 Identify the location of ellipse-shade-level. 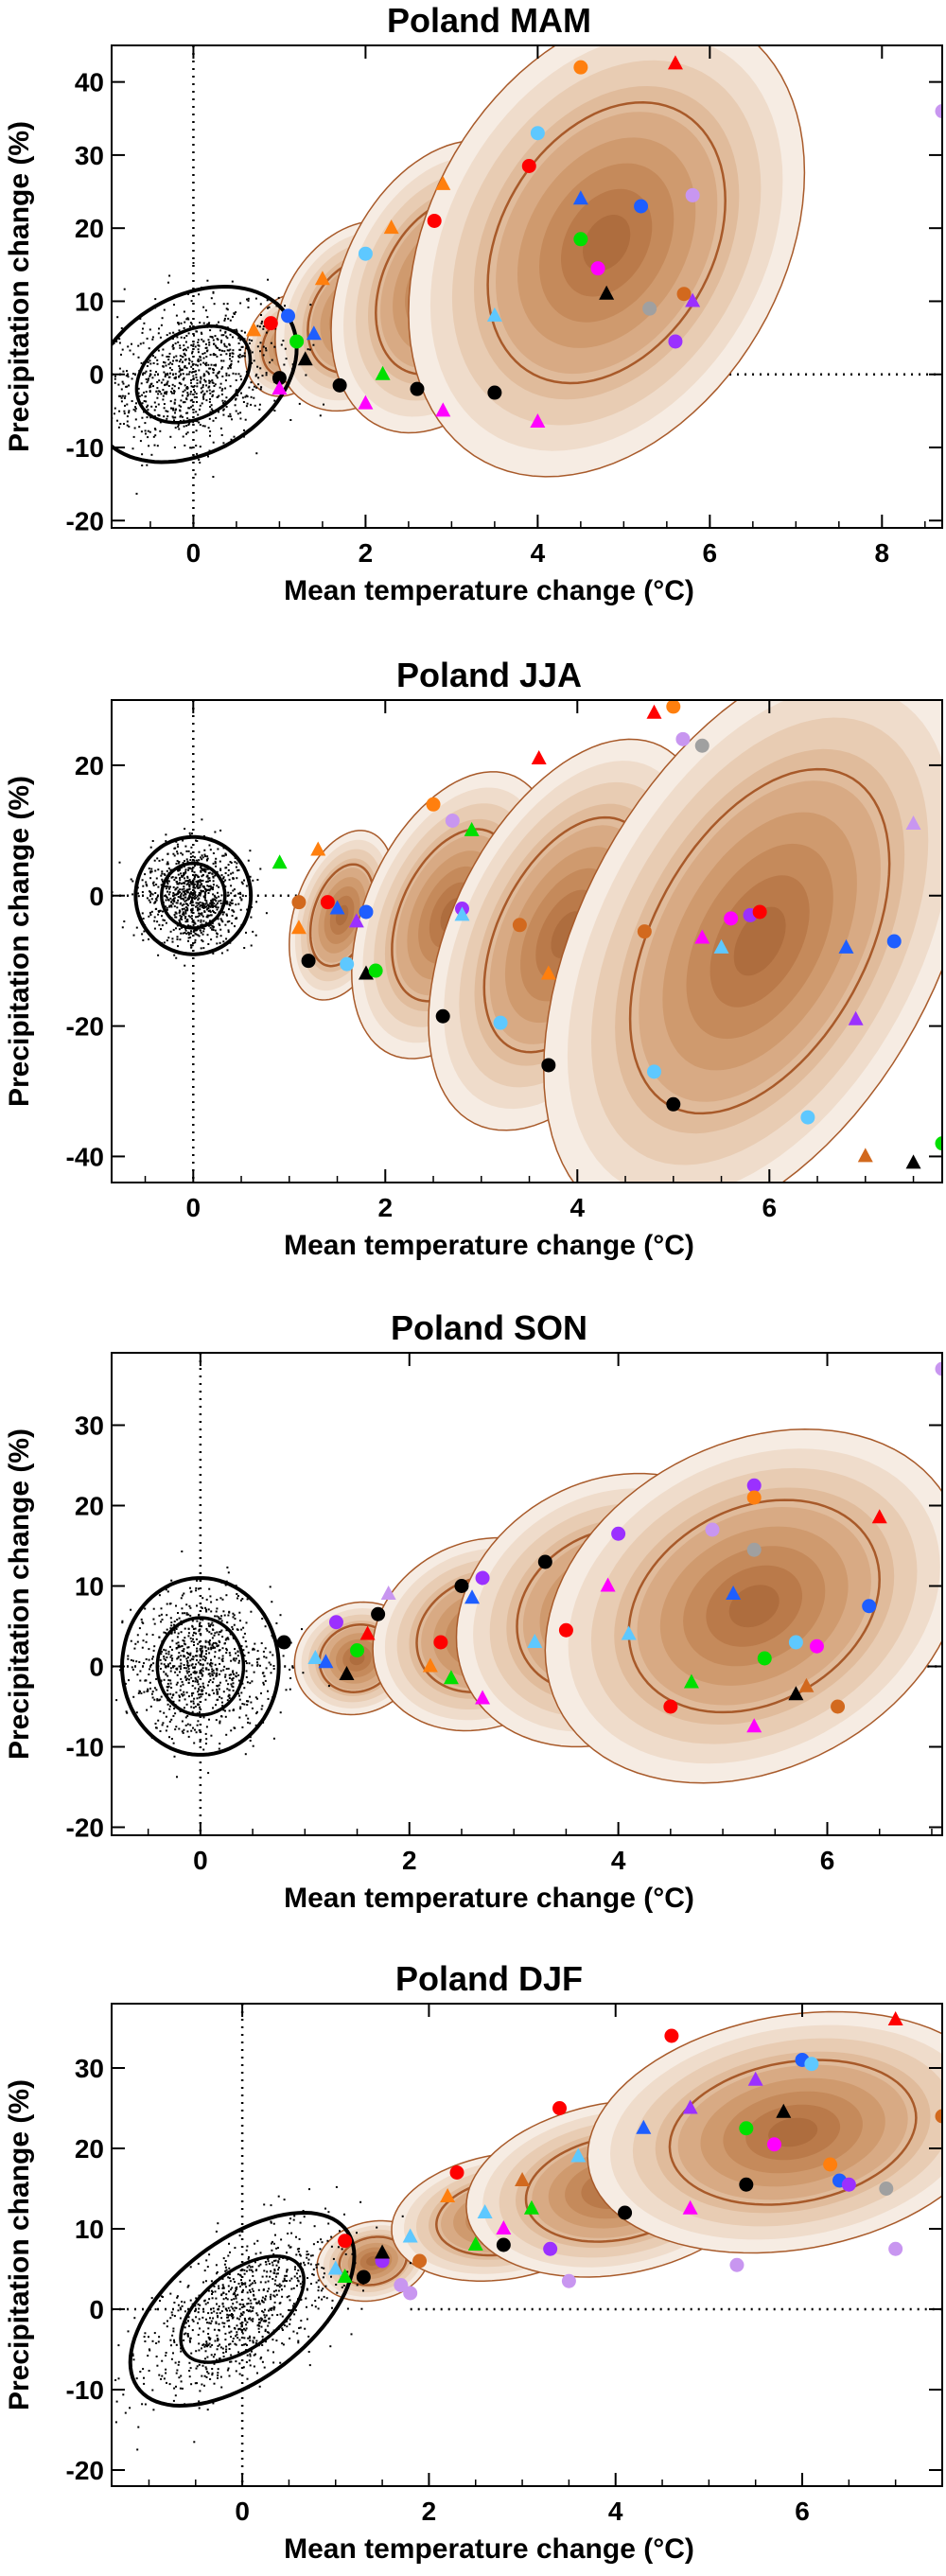
(607, 244).